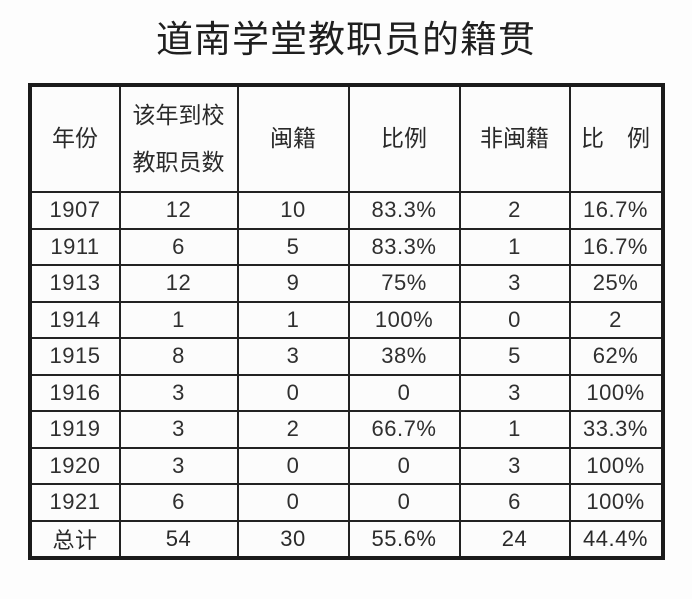 Image resolution: width=692 pixels, height=599 pixels. I want to click on year-cell: 1915, so click(74, 356).